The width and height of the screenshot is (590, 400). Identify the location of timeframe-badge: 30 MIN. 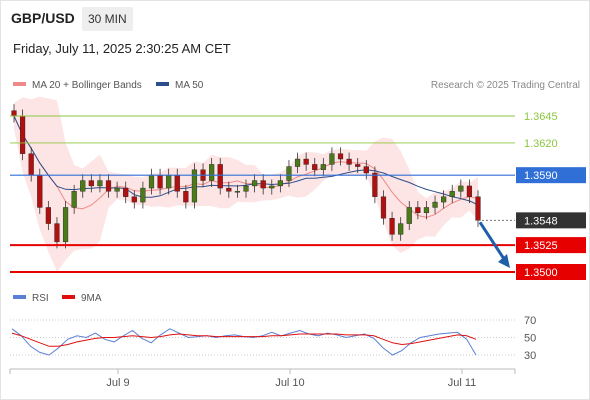
(107, 19).